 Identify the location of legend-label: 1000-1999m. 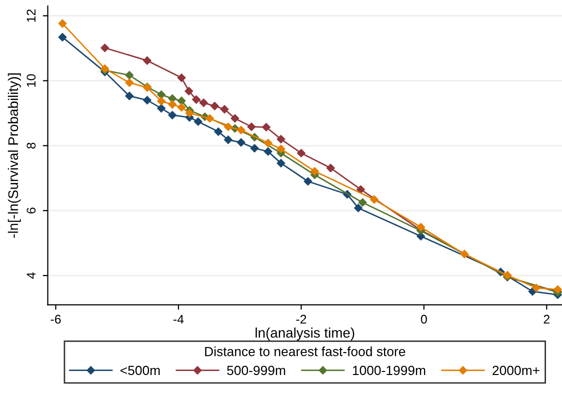
(389, 371).